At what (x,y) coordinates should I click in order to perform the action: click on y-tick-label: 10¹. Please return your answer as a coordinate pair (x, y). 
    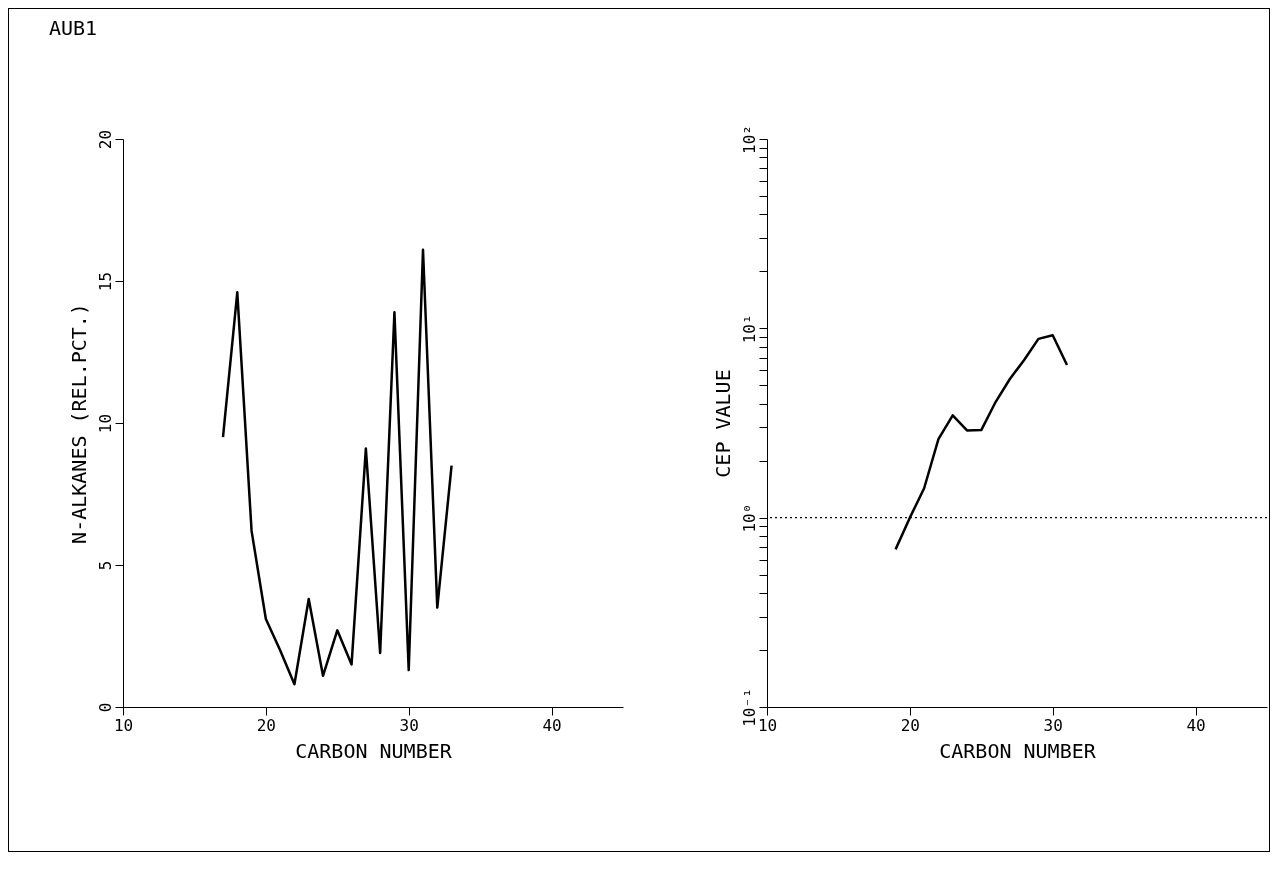
    Looking at the image, I should click on (749, 329).